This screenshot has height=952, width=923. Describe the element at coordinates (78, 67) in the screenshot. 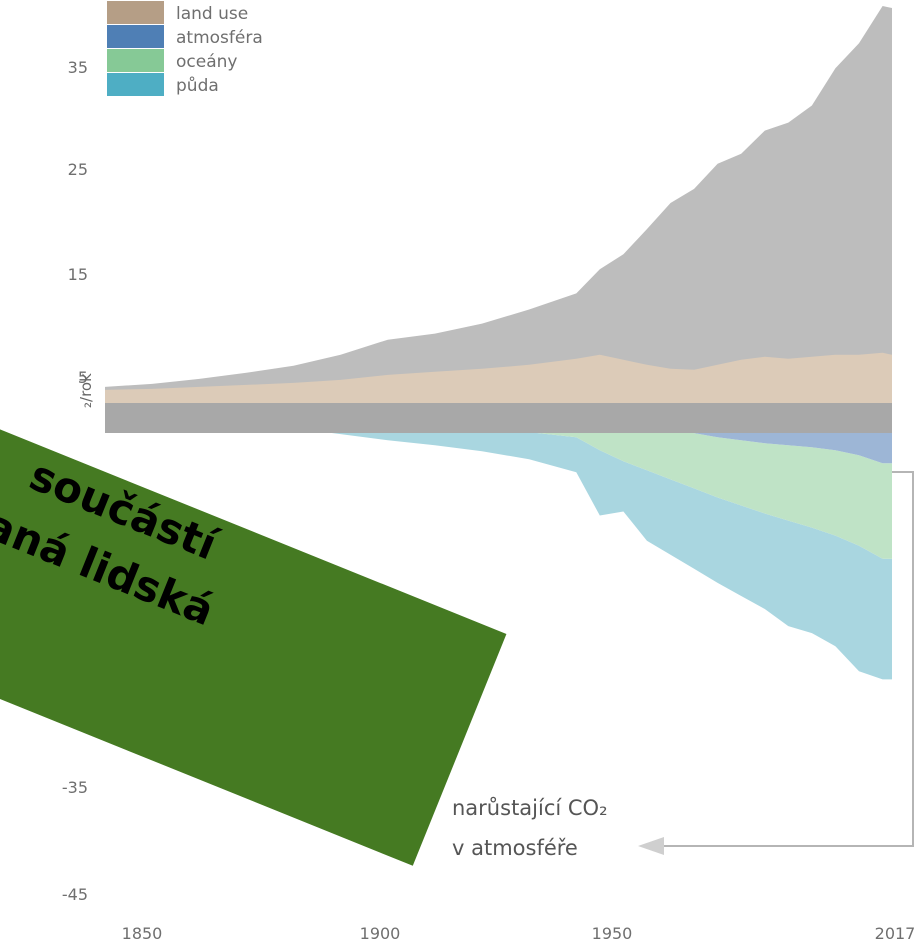

I see `y-tick-label: 35` at that location.